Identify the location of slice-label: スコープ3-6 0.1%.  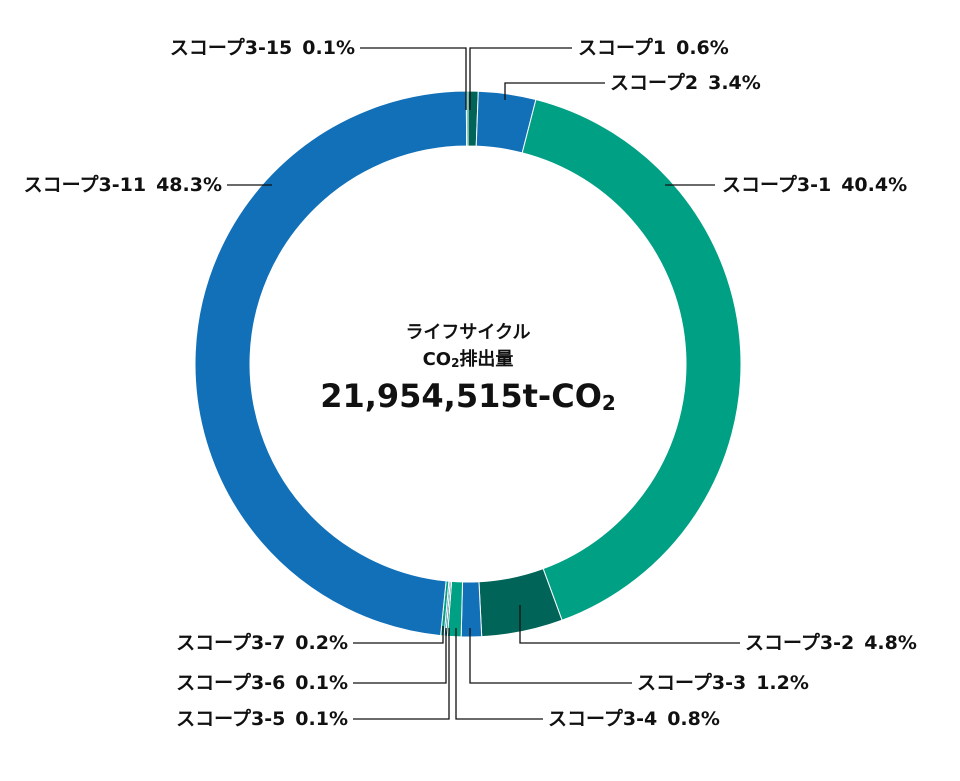
(262, 682).